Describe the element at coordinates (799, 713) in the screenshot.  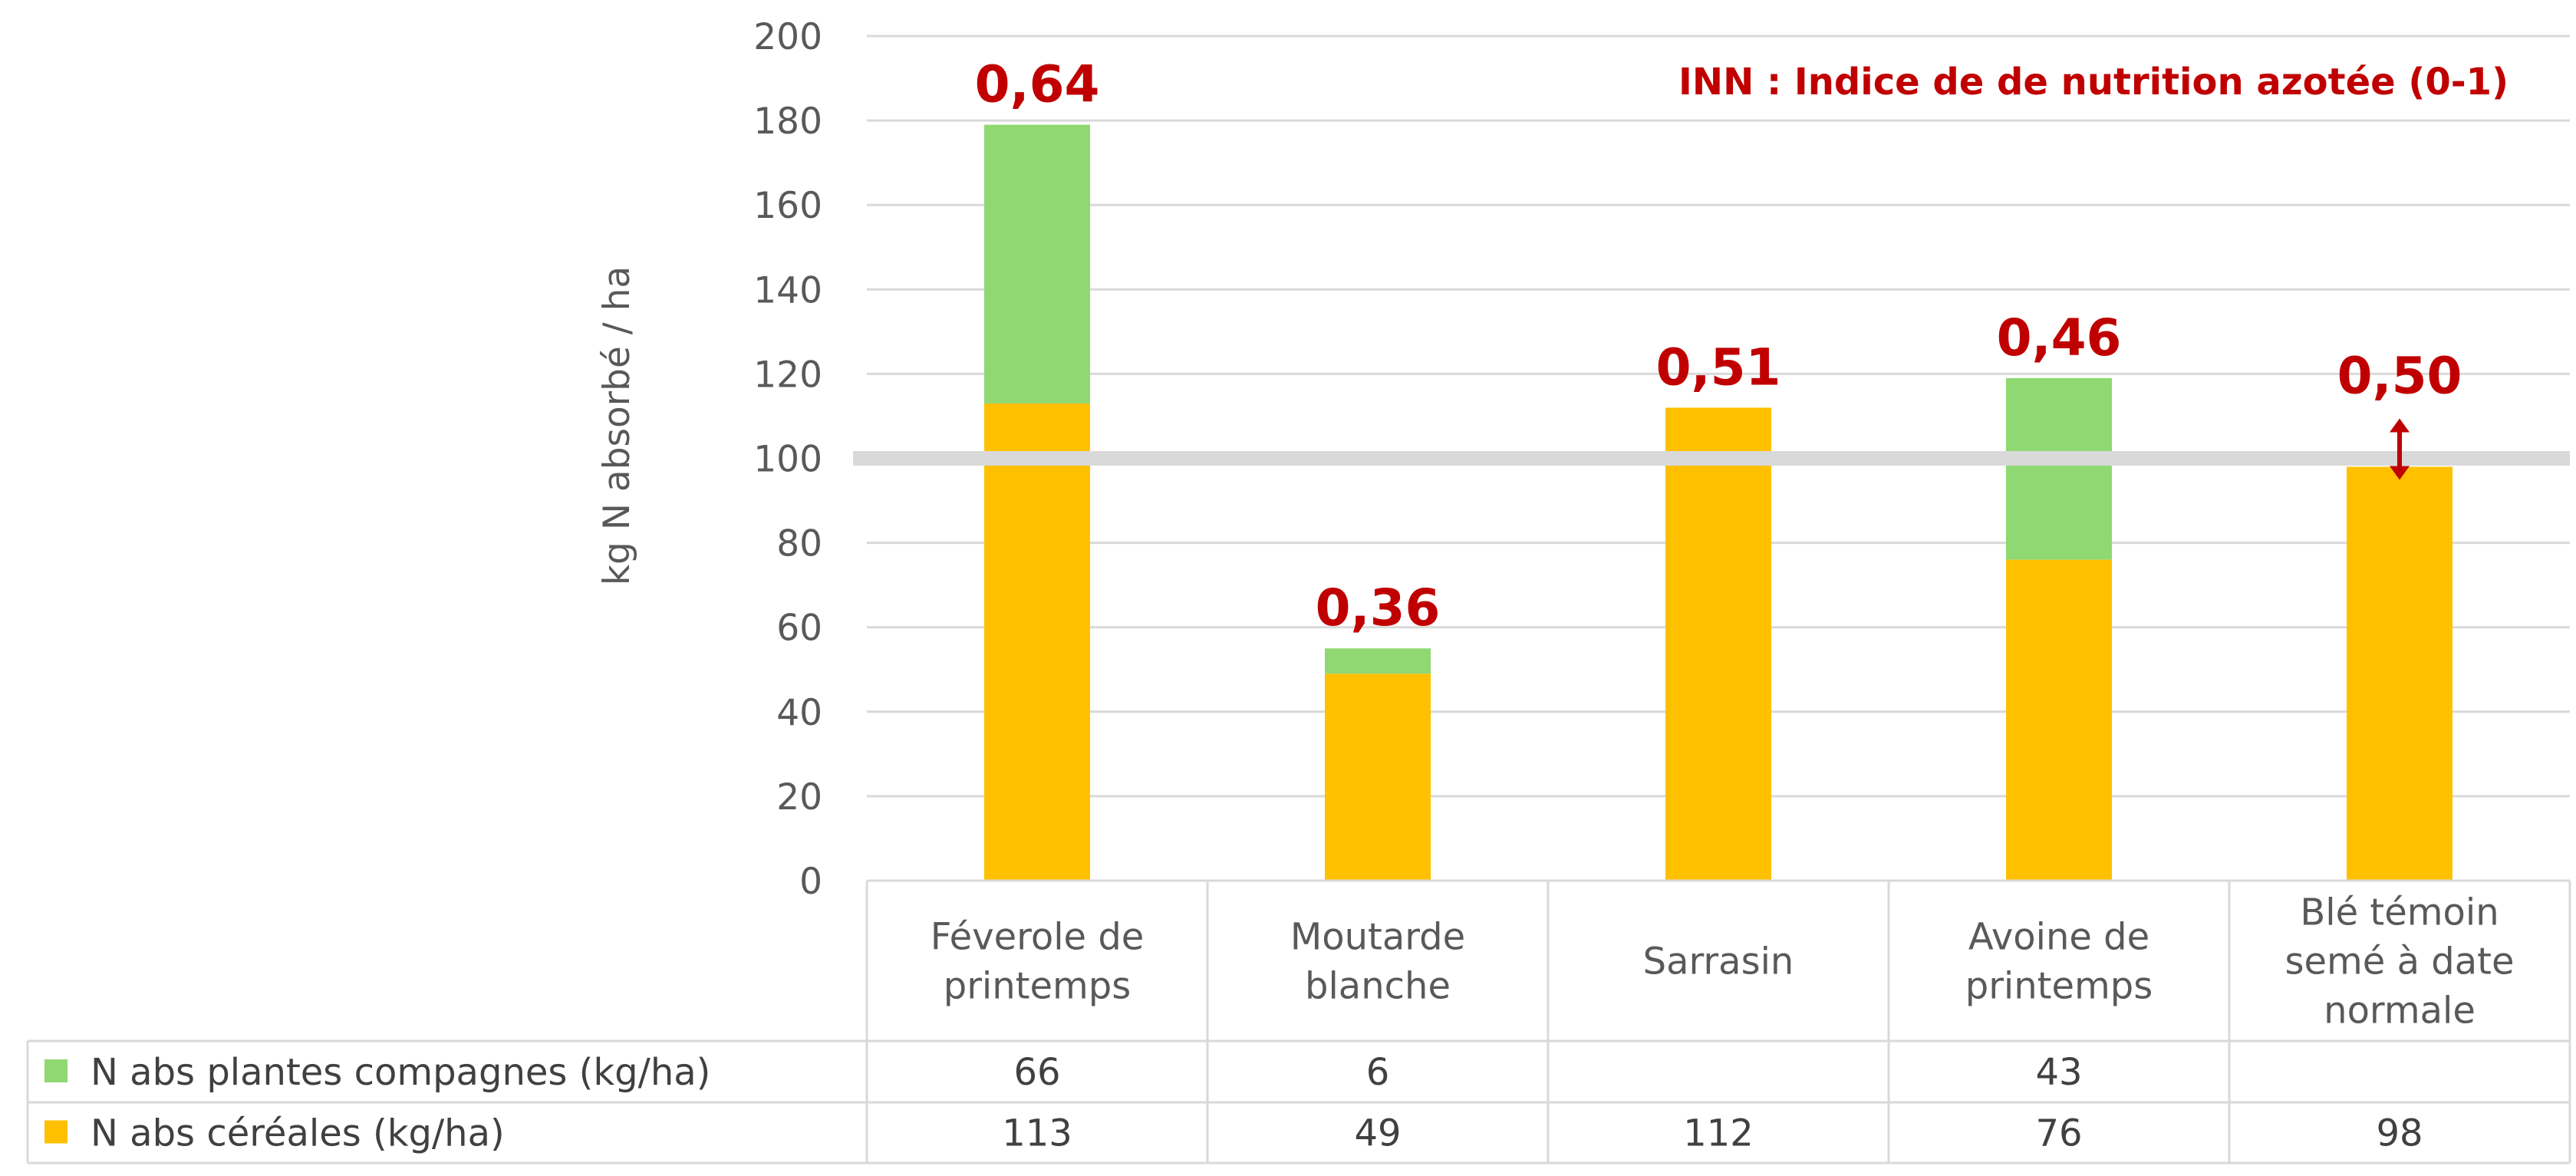
I see `y-tick-label: 40` at that location.